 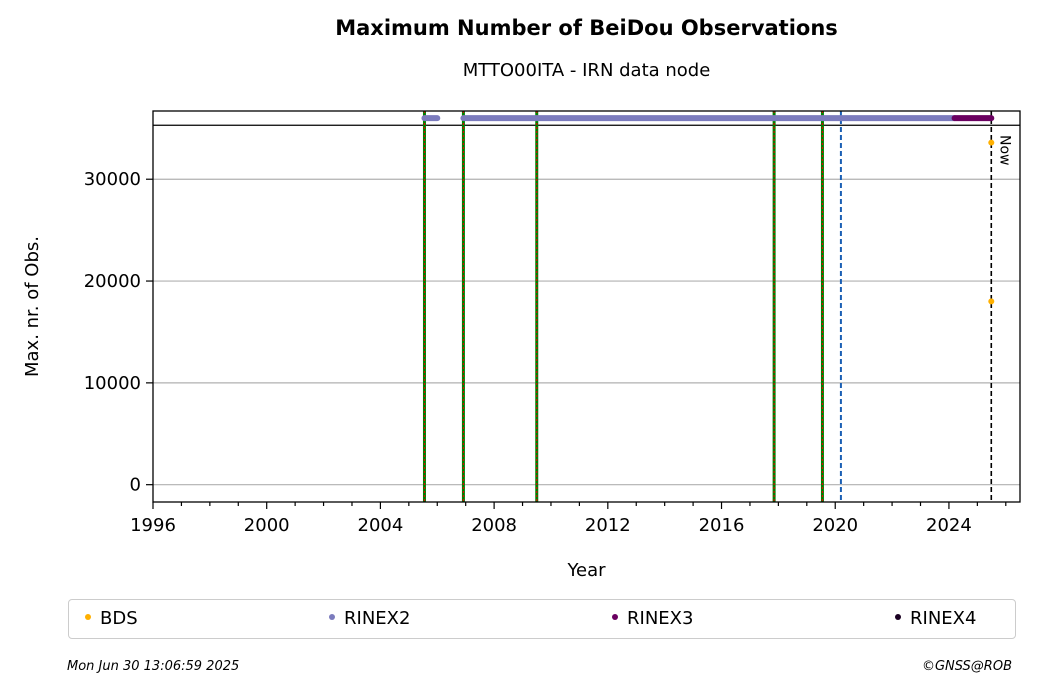 What do you see at coordinates (660, 618) in the screenshot?
I see `legend-label: RINEX3` at bounding box center [660, 618].